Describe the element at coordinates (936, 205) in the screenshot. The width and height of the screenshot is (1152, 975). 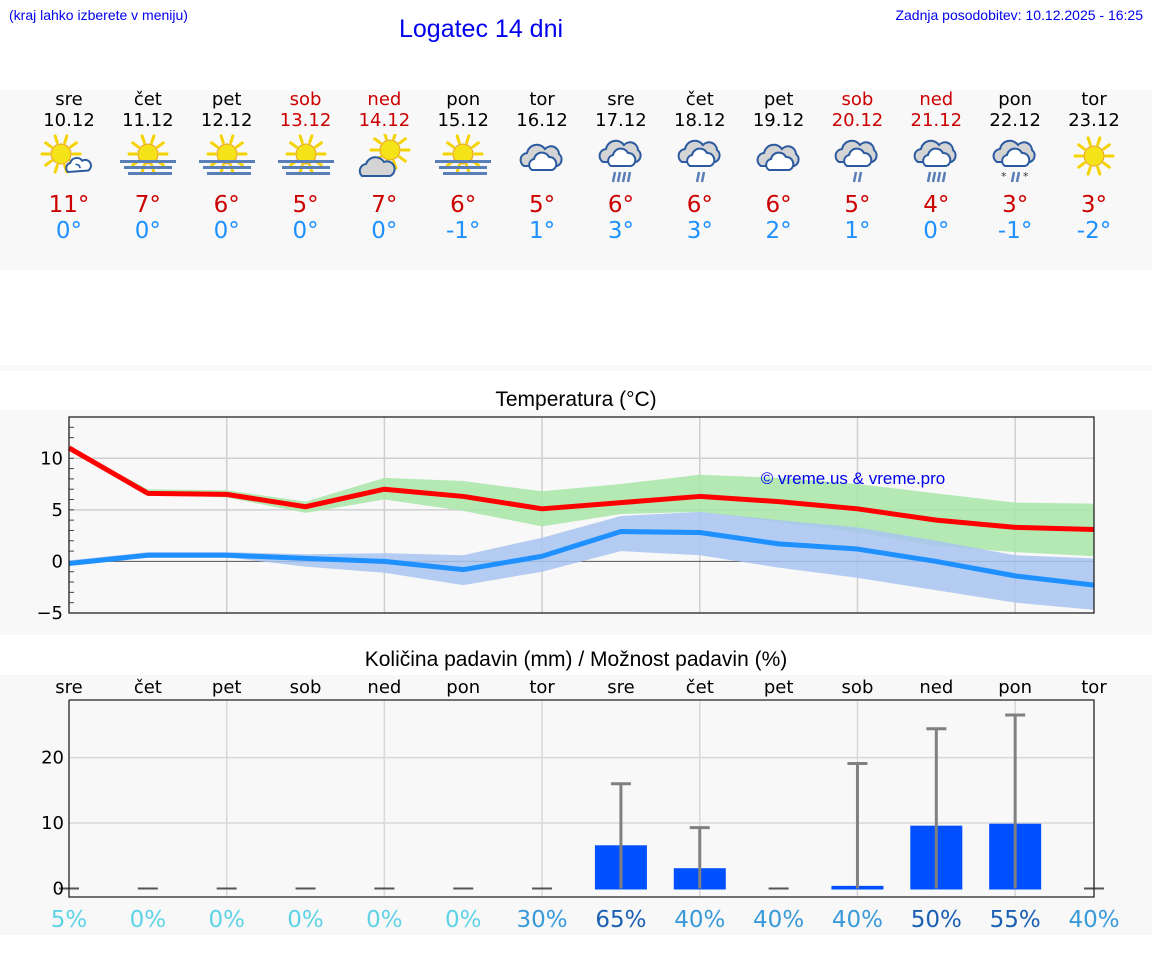
I see `max-temperature: 4°` at that location.